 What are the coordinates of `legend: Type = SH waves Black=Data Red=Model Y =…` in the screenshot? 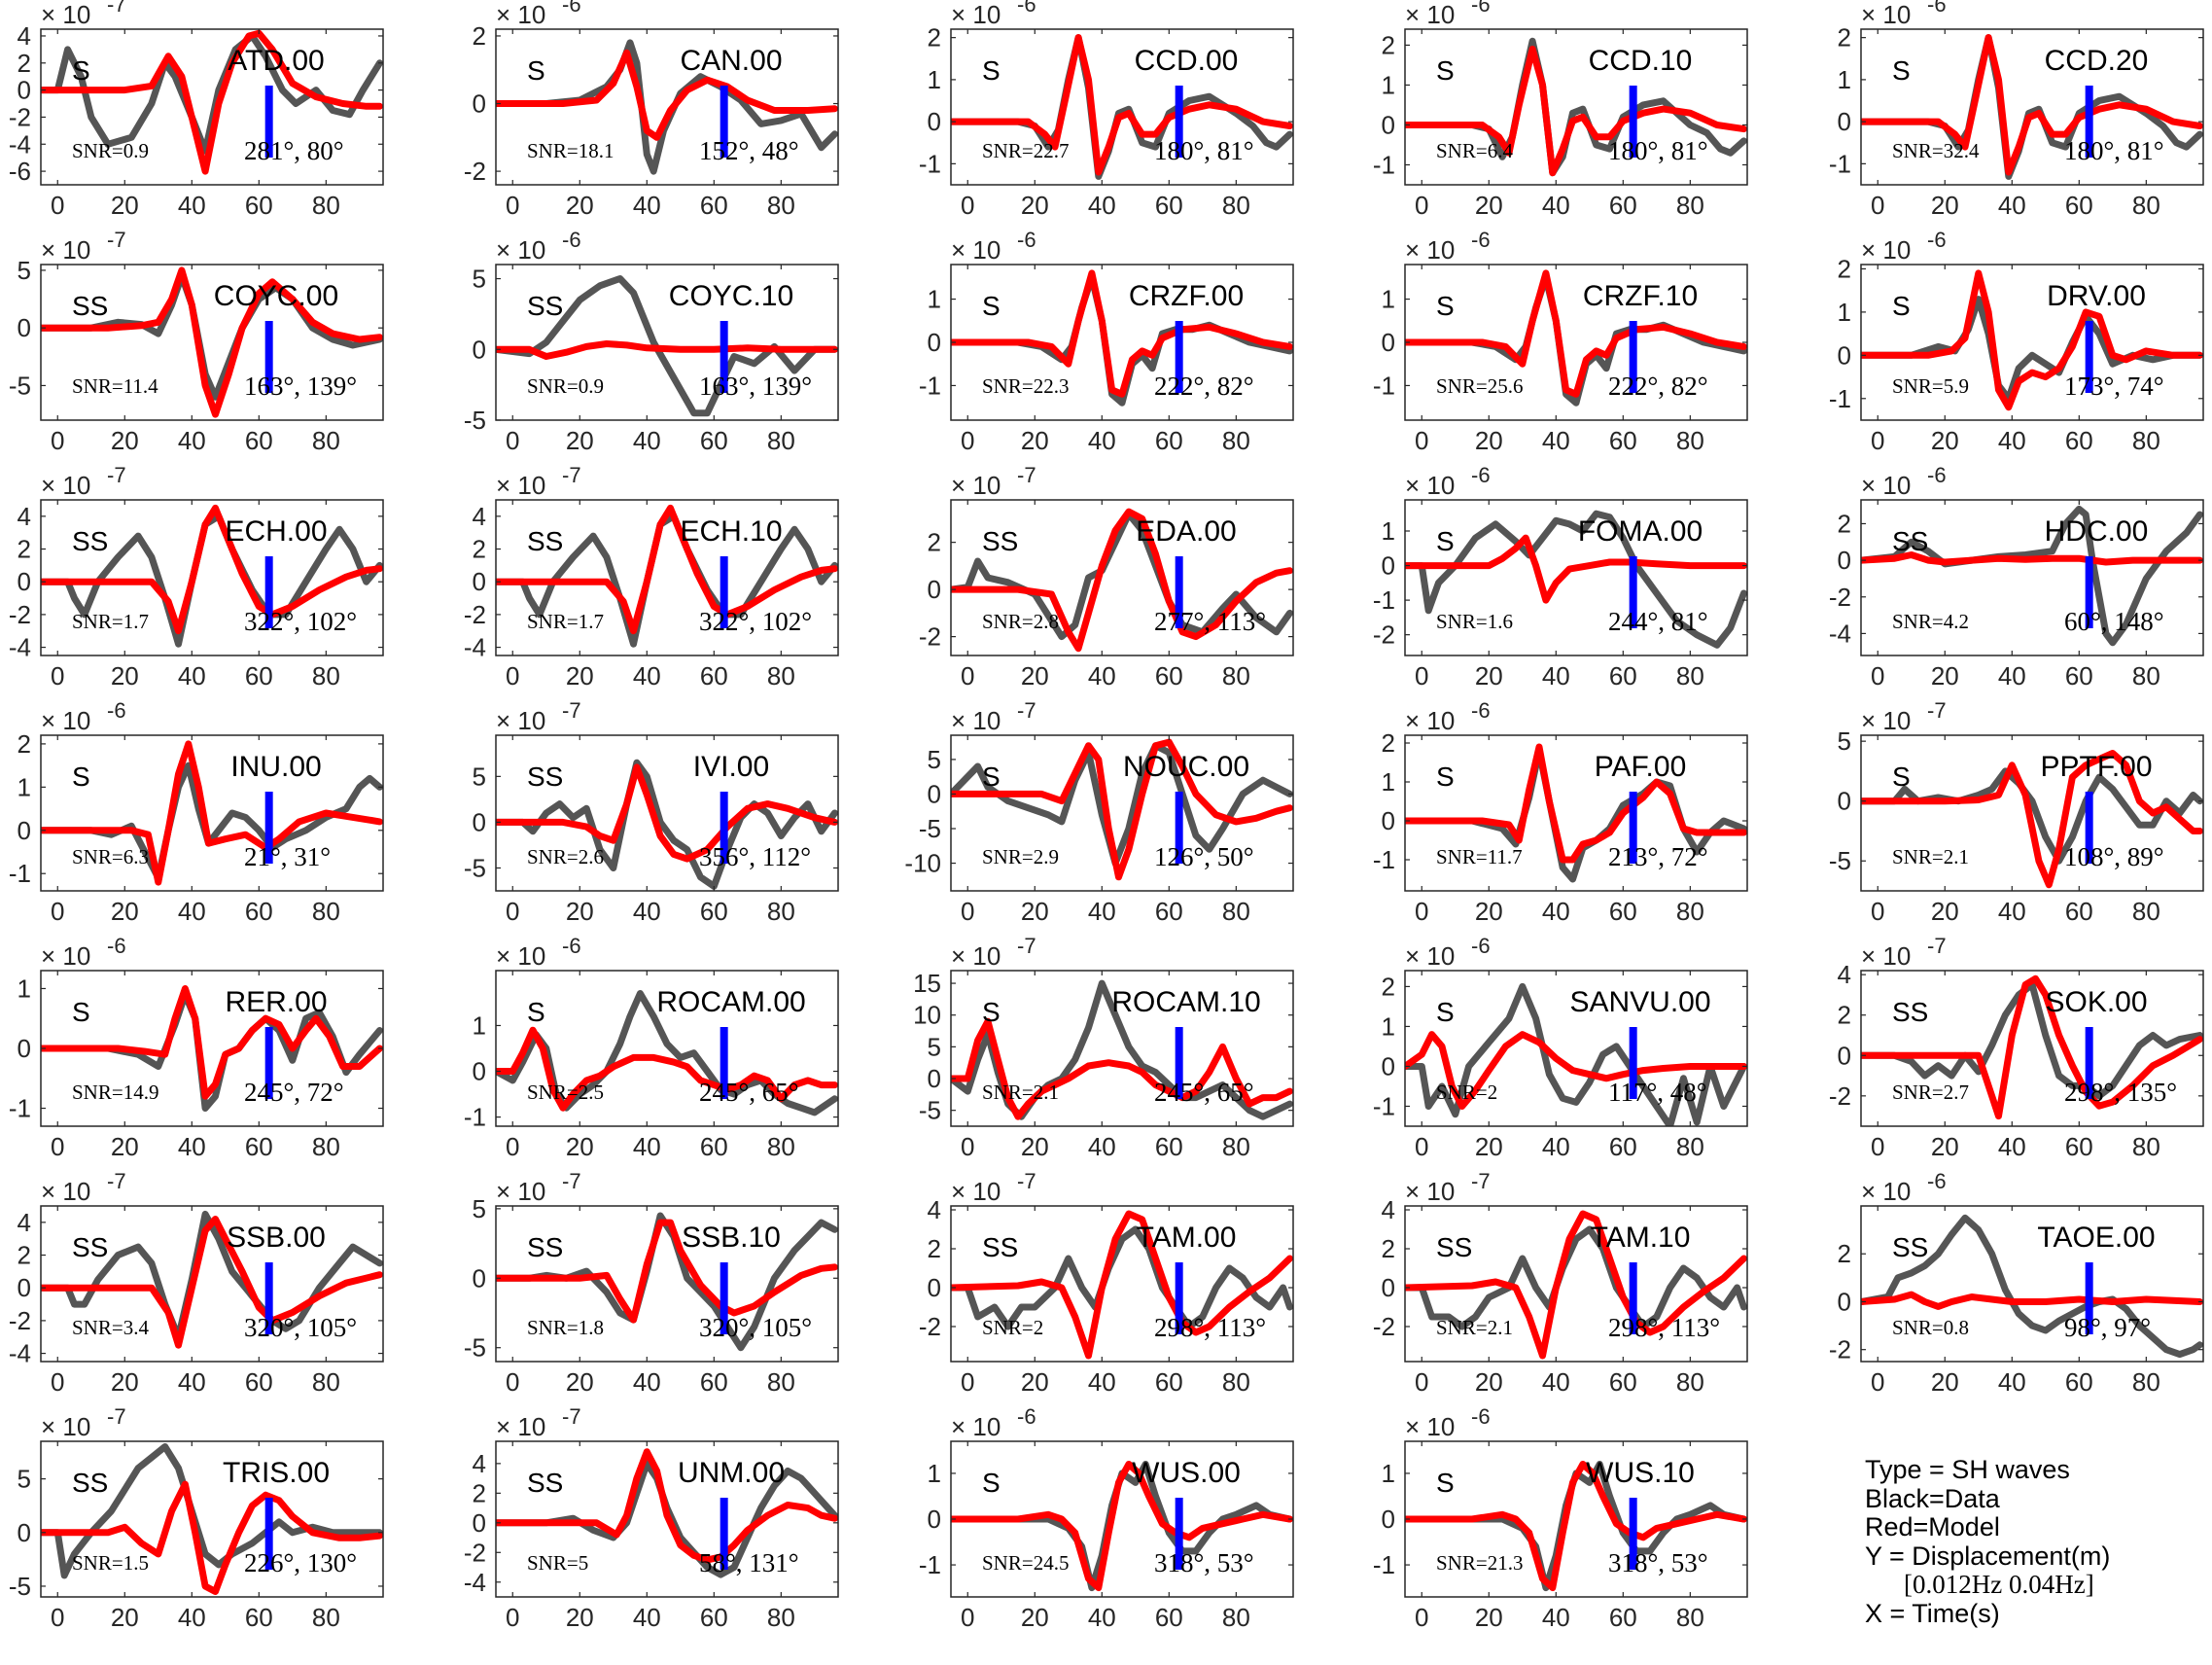 It's located at (2030, 1541).